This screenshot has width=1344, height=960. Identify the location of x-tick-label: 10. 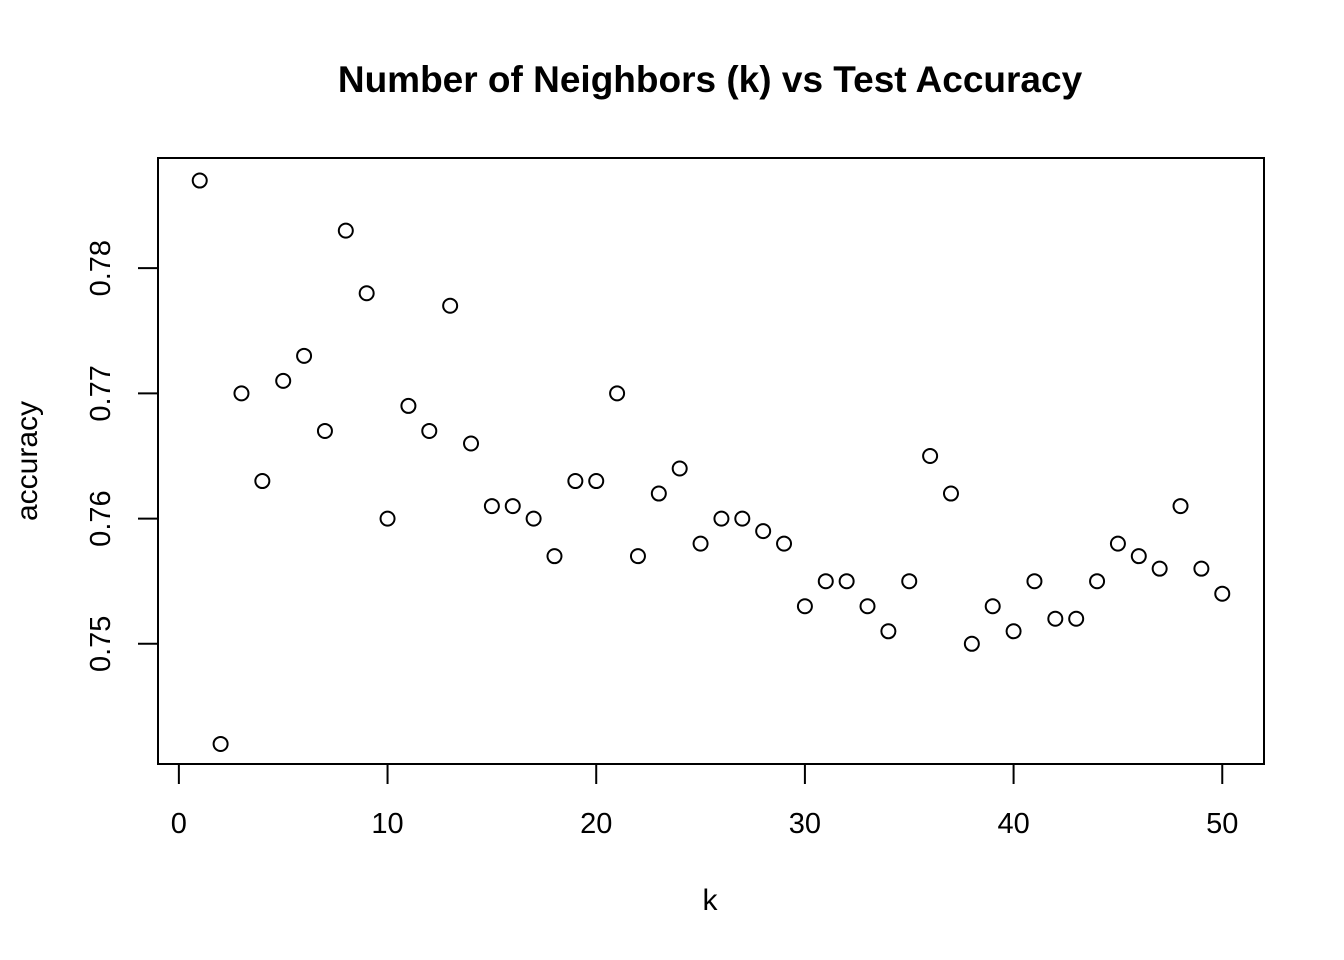
(387, 824).